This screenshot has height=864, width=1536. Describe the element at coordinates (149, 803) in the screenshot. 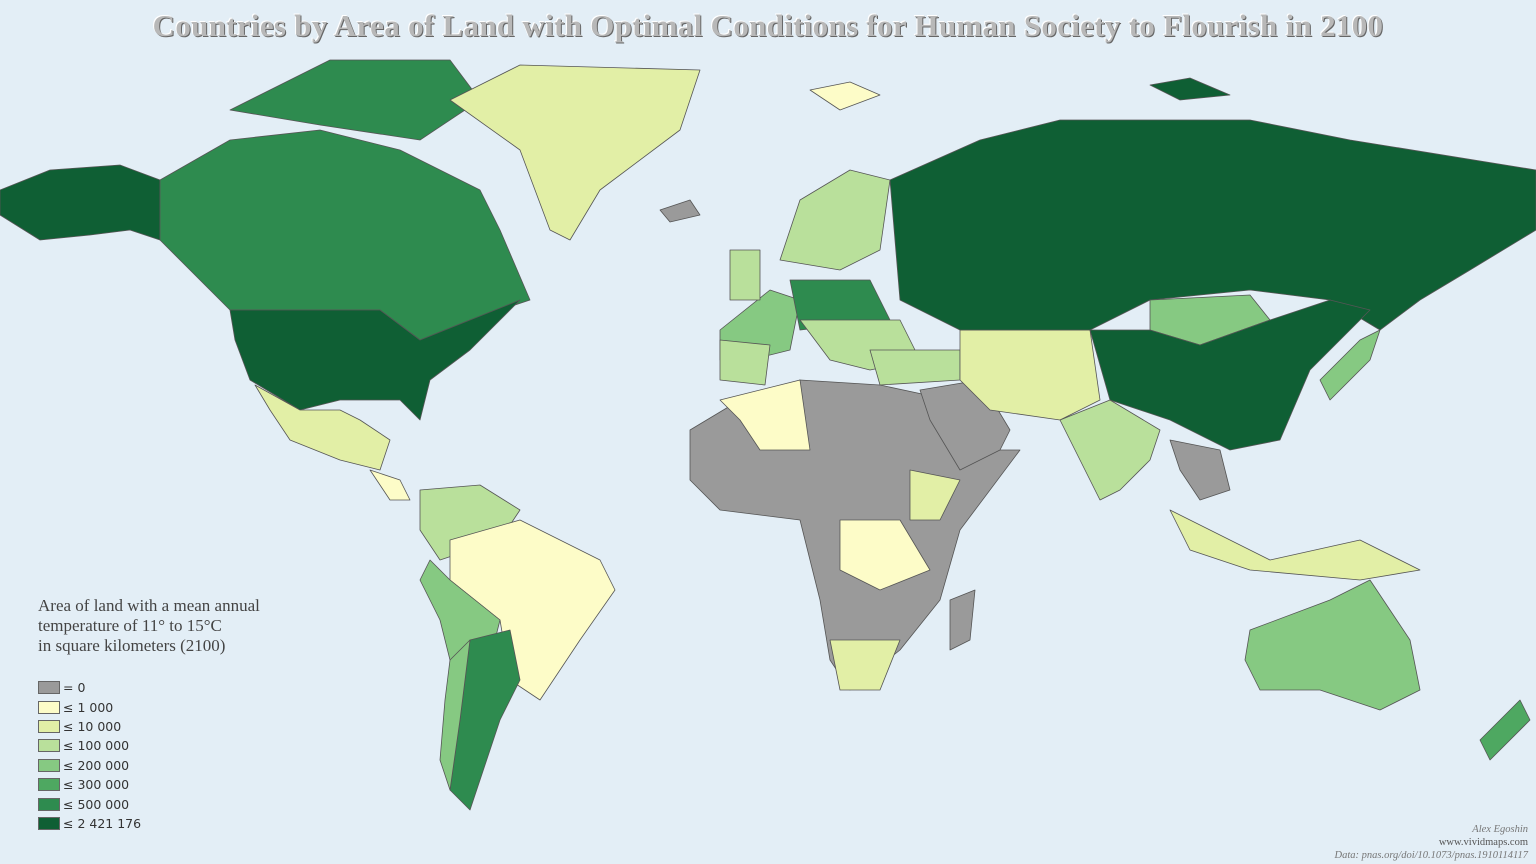

I see `legend-item: ≤ 500 000` at that location.